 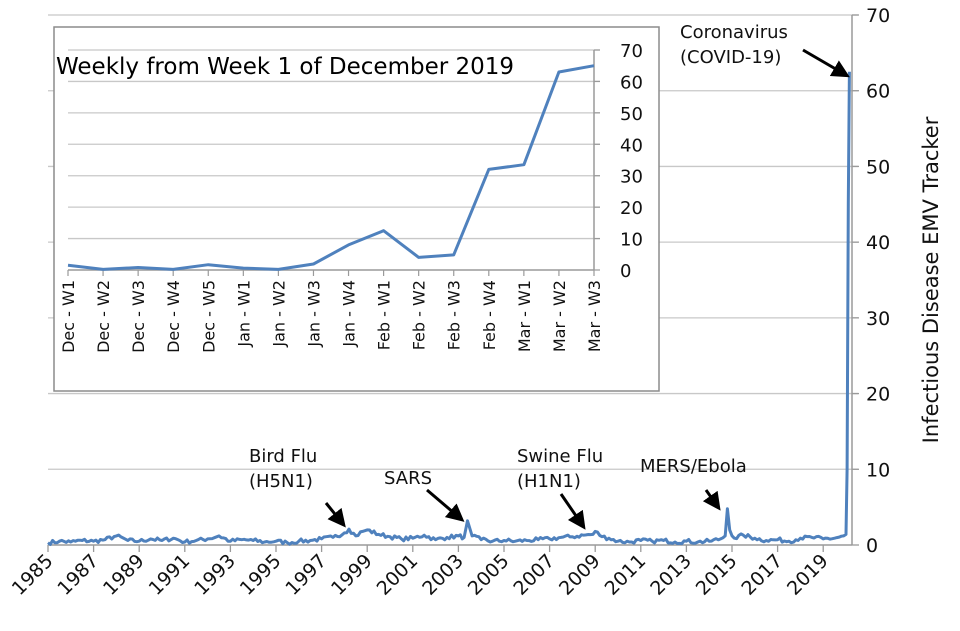 I want to click on main-x-tick-label: 2001, so click(x=398, y=575).